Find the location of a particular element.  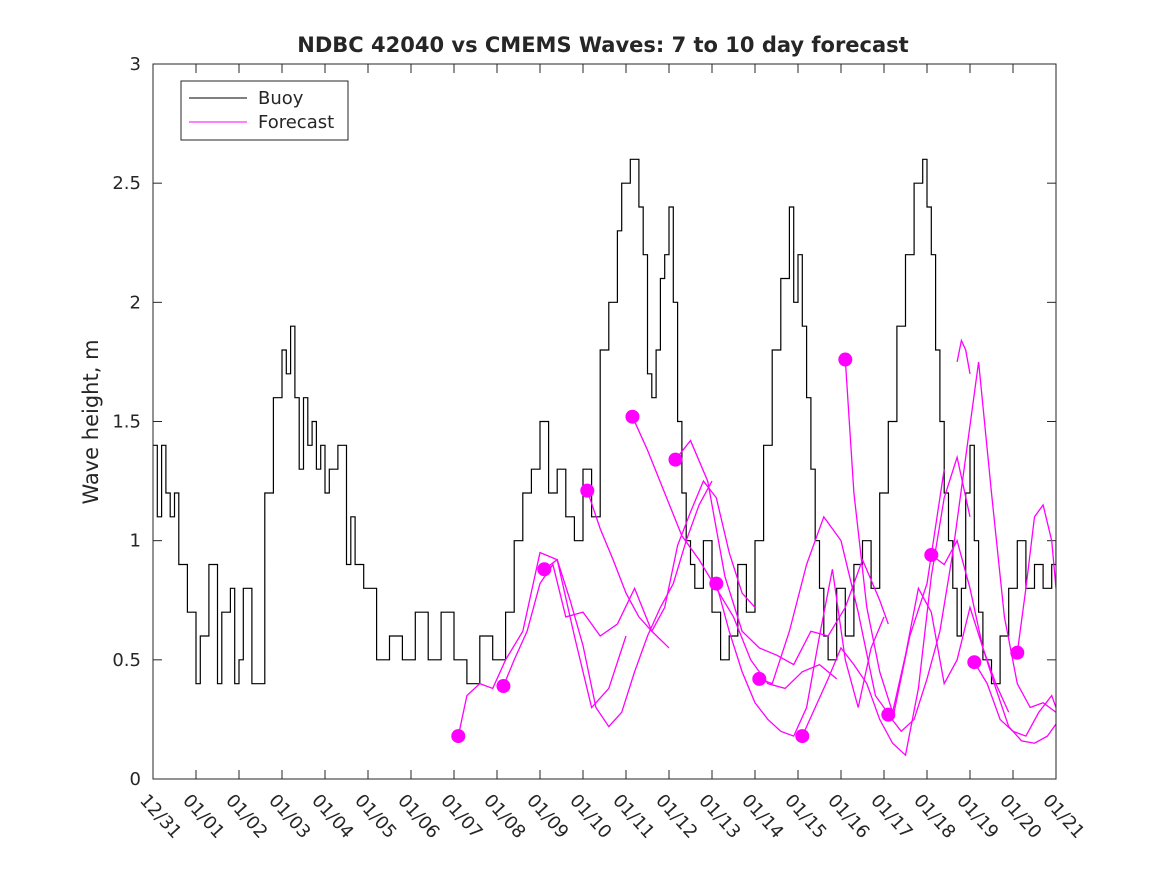

y-tick-label: 1.5 is located at coordinates (126, 422).